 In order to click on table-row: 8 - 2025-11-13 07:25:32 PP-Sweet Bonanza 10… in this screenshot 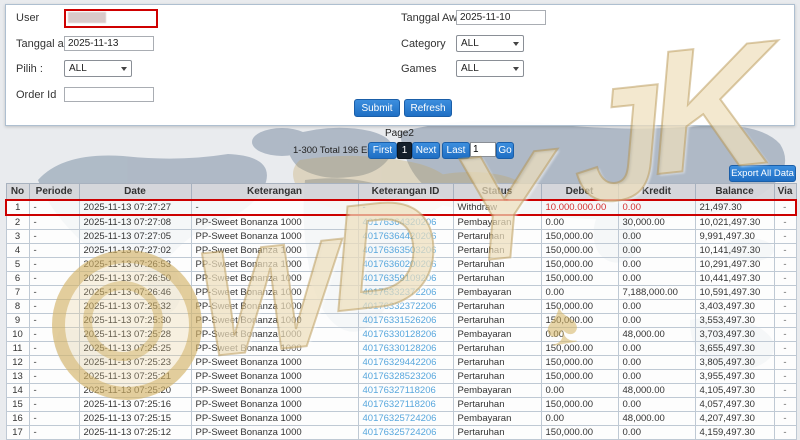, I will do `click(401, 306)`.